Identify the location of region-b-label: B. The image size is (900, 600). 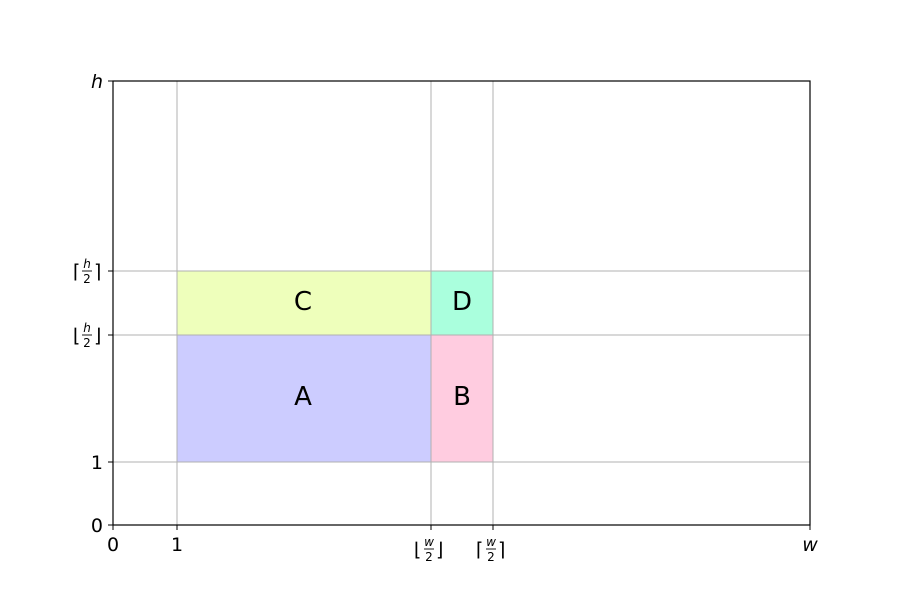
(462, 397).